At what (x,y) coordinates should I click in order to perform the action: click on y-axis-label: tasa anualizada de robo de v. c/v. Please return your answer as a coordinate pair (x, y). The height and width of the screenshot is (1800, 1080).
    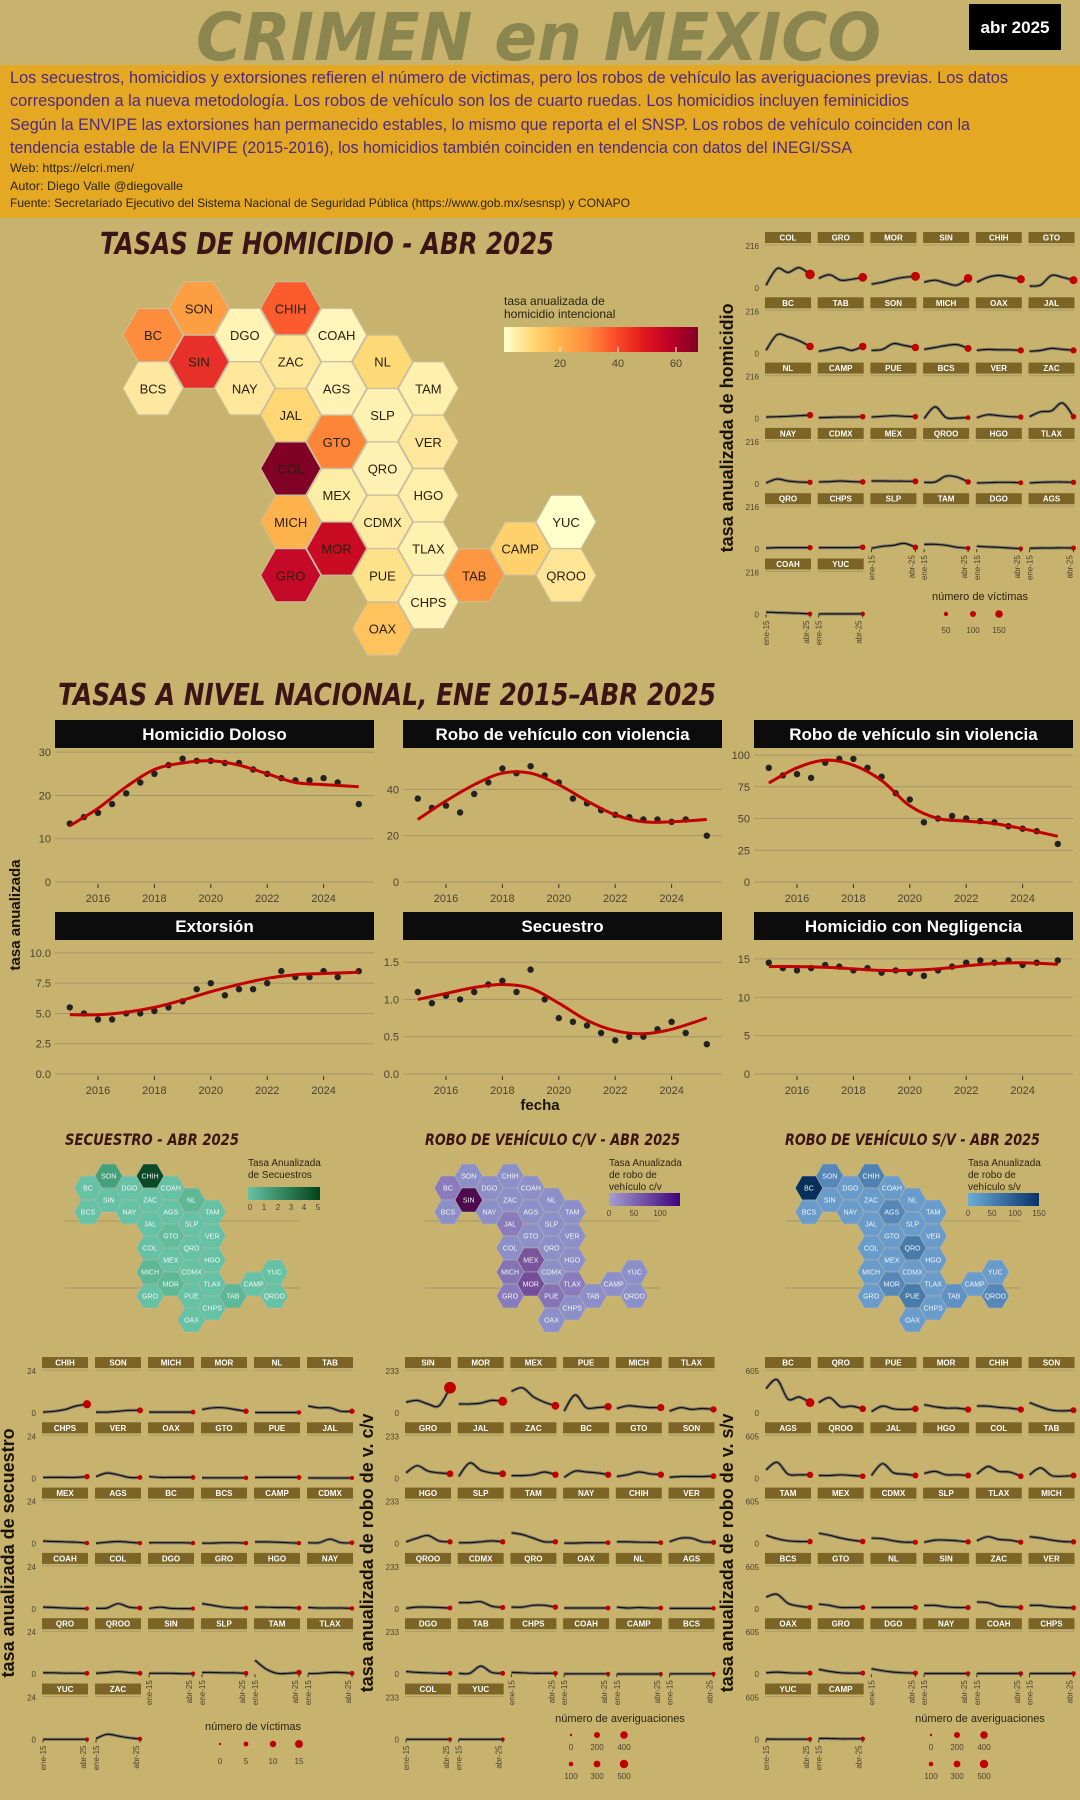
    Looking at the image, I should click on (367, 1553).